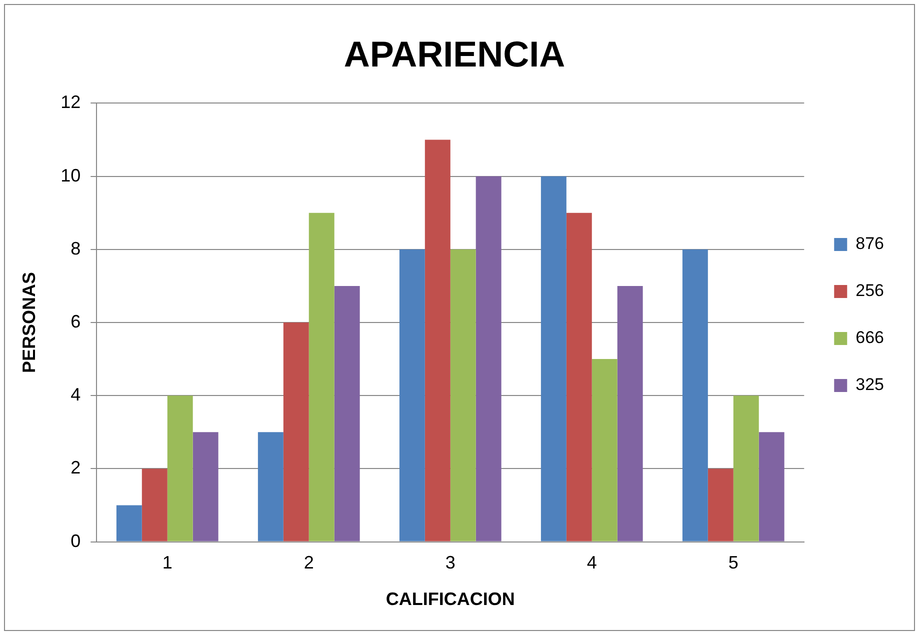 This screenshot has height=637, width=921. What do you see at coordinates (591, 562) in the screenshot?
I see `x-tick-label: 4` at bounding box center [591, 562].